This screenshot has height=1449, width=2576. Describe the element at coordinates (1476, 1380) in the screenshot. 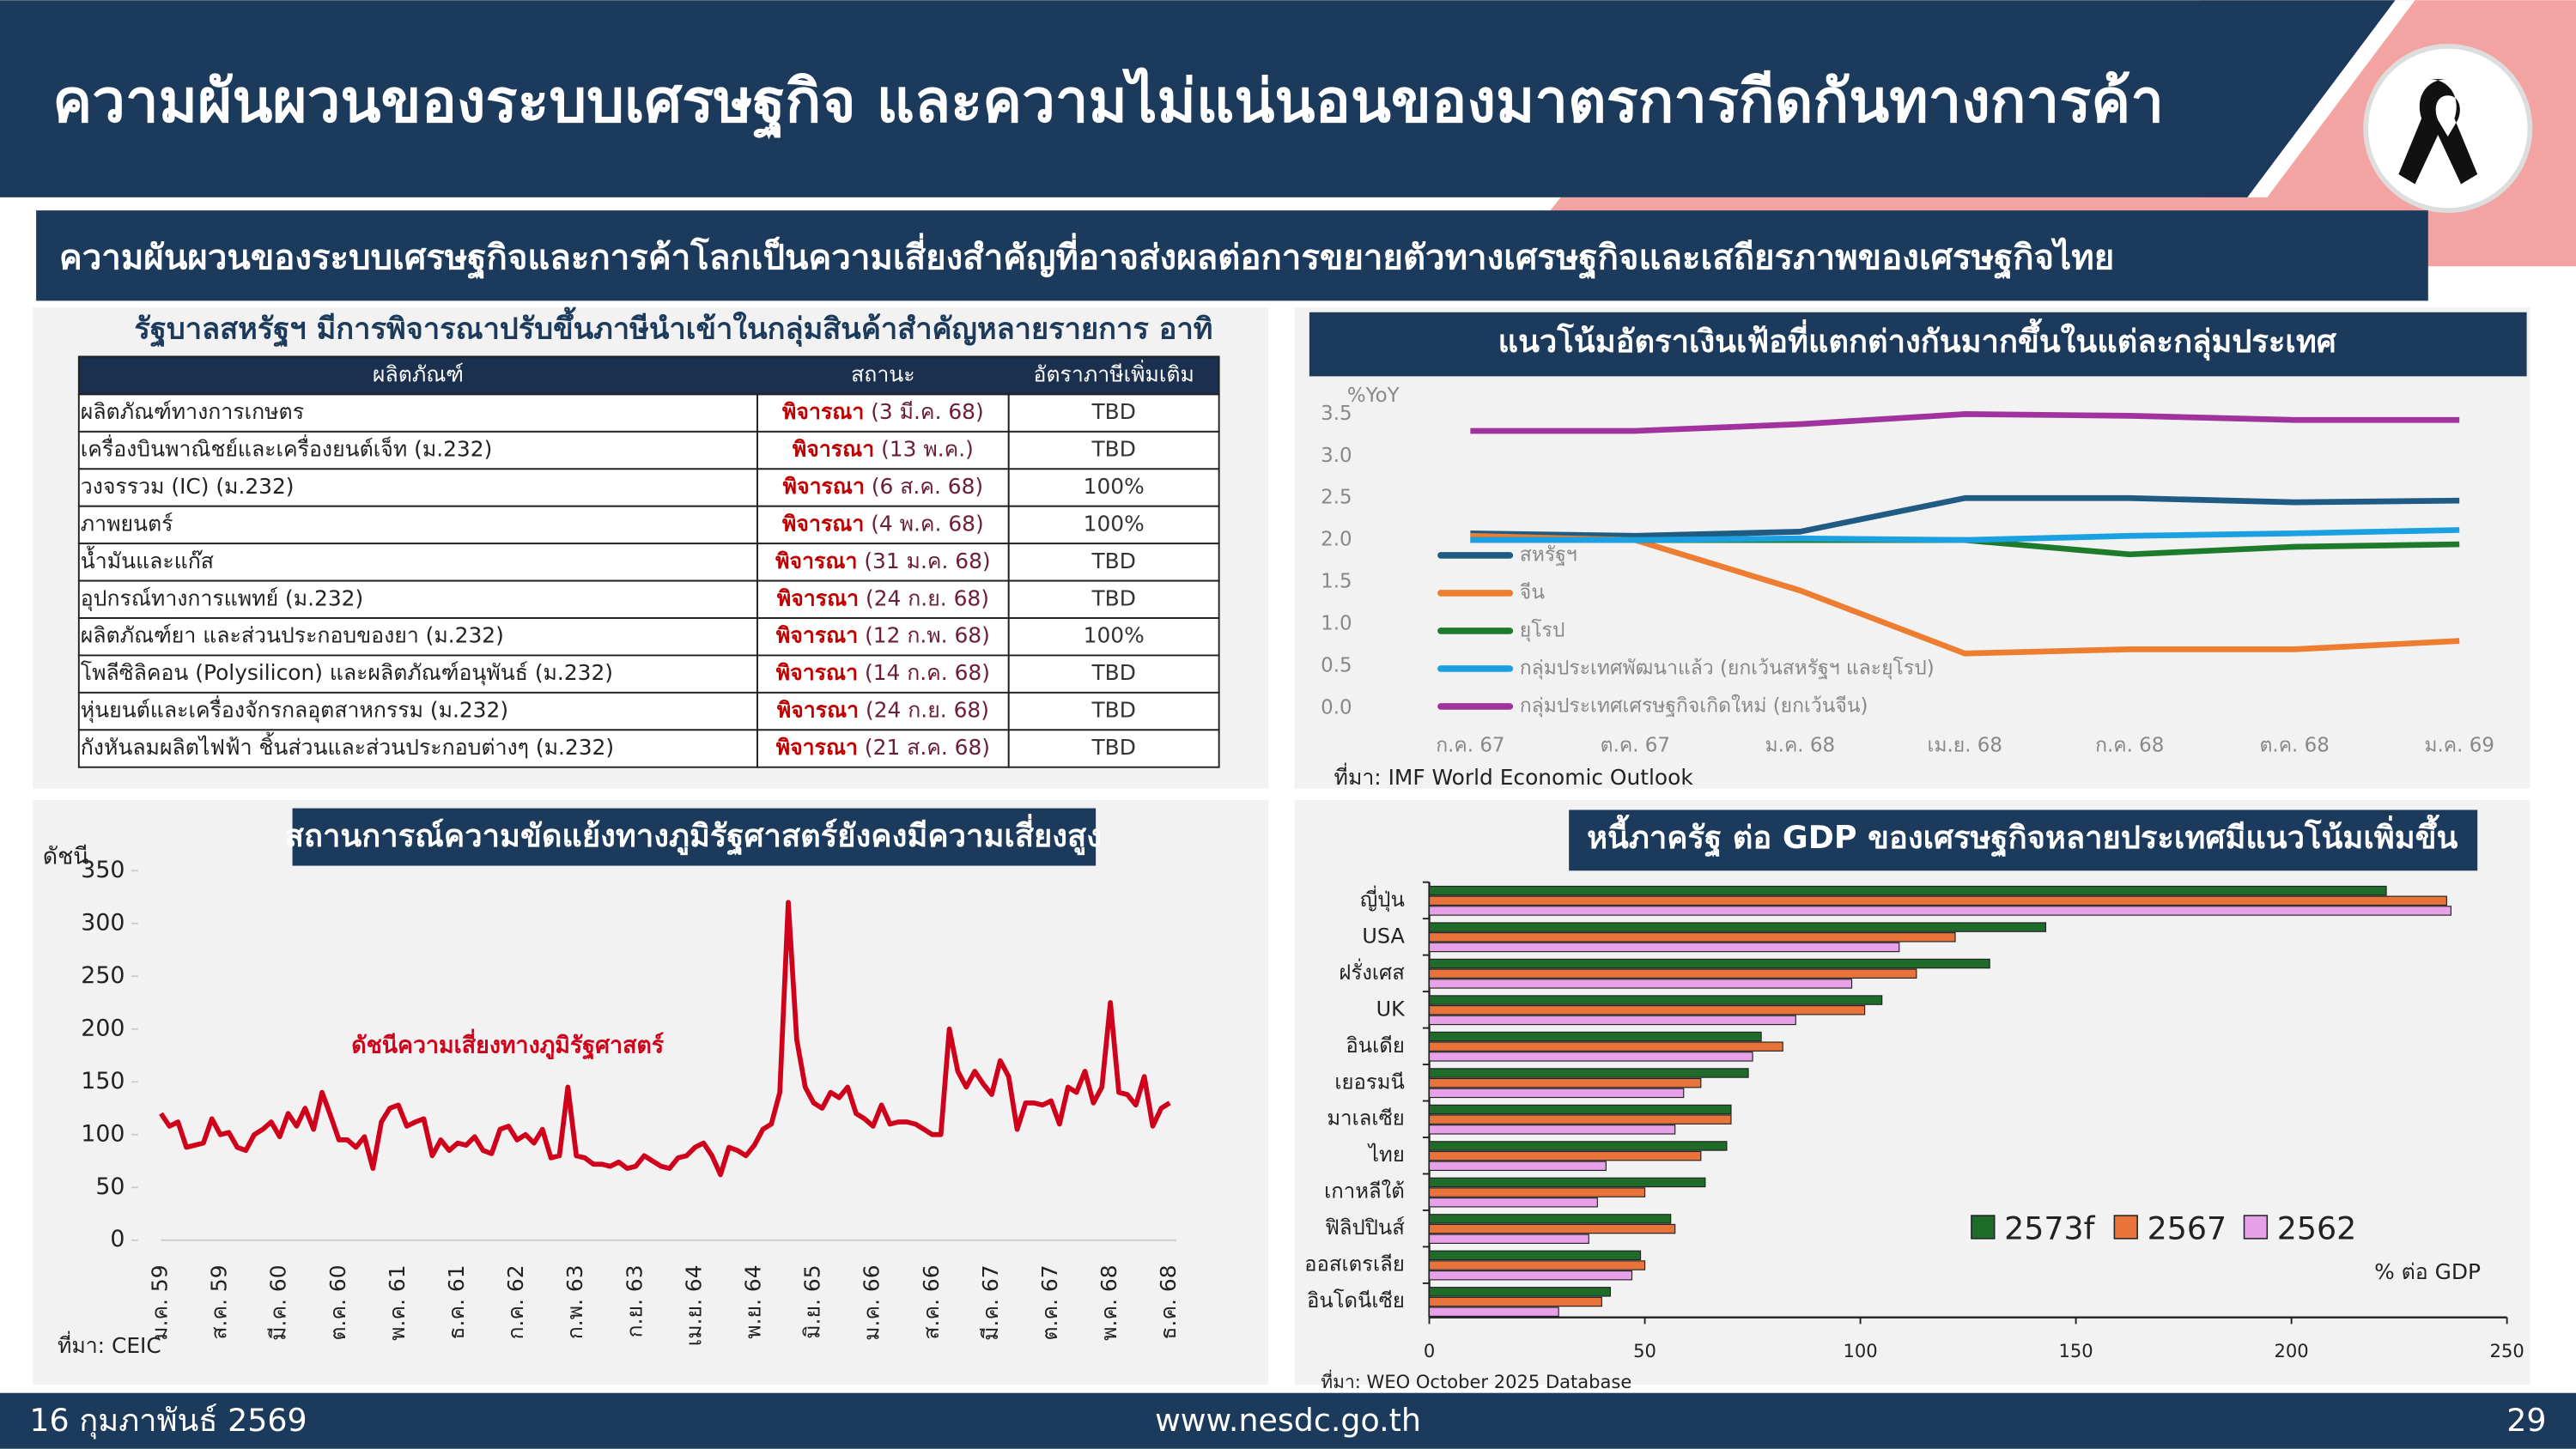

I see `source: ที่มา: WEO October 2025 Database` at that location.